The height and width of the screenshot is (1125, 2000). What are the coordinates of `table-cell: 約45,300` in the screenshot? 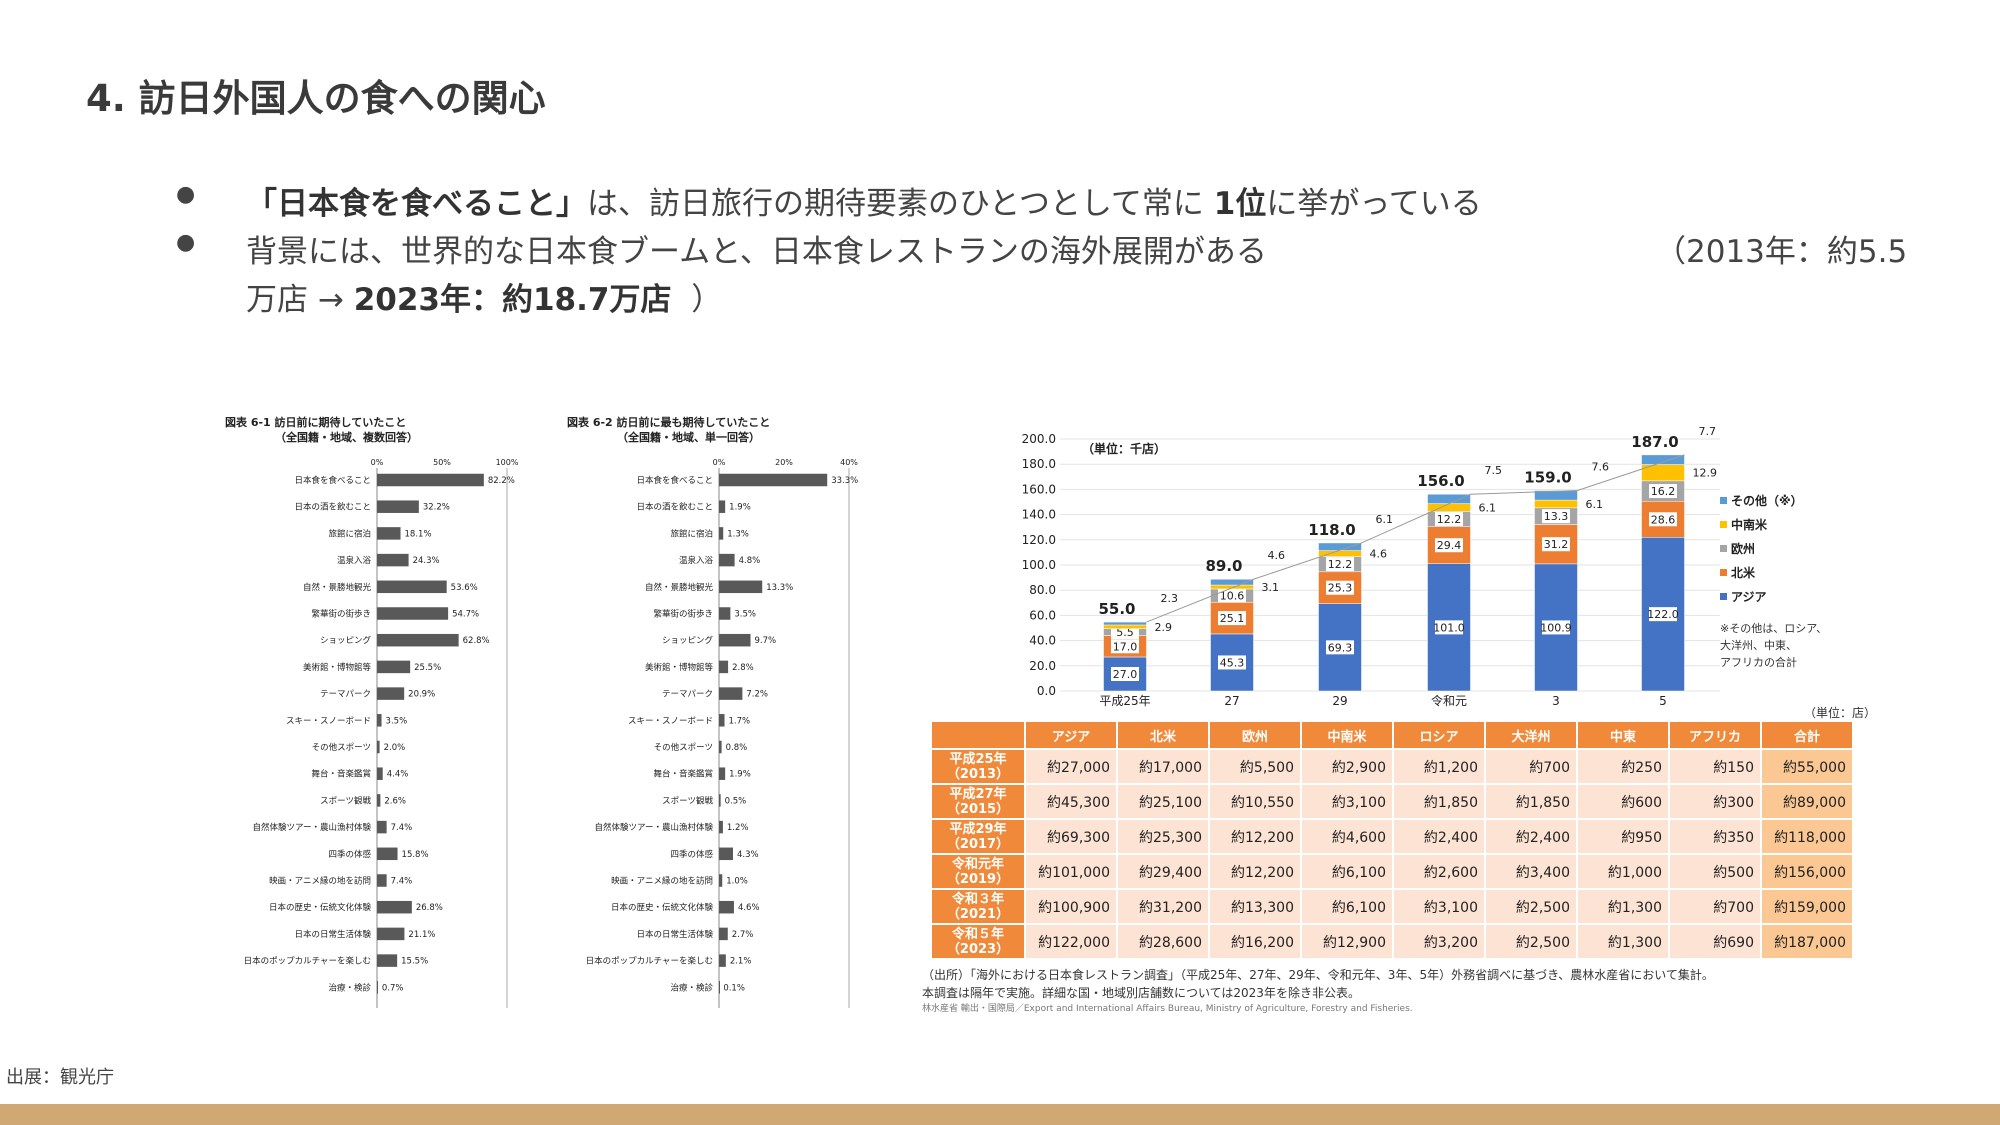 It's located at (1071, 801).